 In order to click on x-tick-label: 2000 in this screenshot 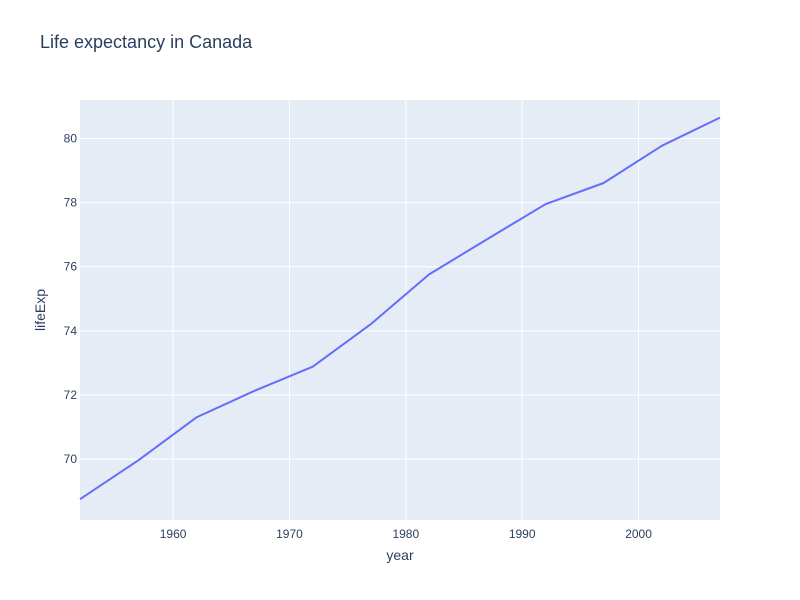, I will do `click(638, 534)`.